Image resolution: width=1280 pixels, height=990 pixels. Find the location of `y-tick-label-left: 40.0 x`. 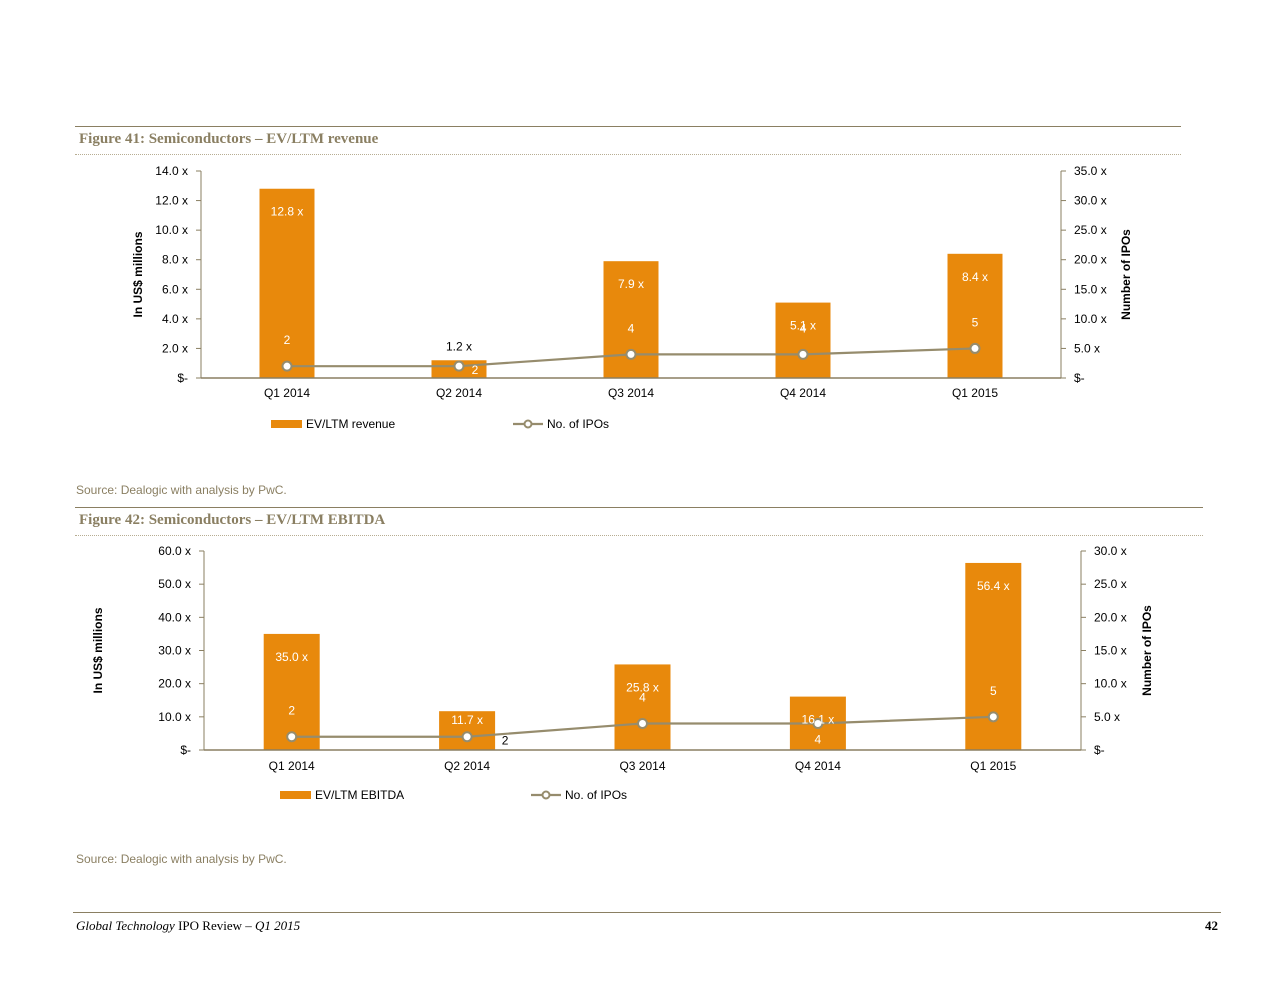

y-tick-label-left: 40.0 x is located at coordinates (174, 617).